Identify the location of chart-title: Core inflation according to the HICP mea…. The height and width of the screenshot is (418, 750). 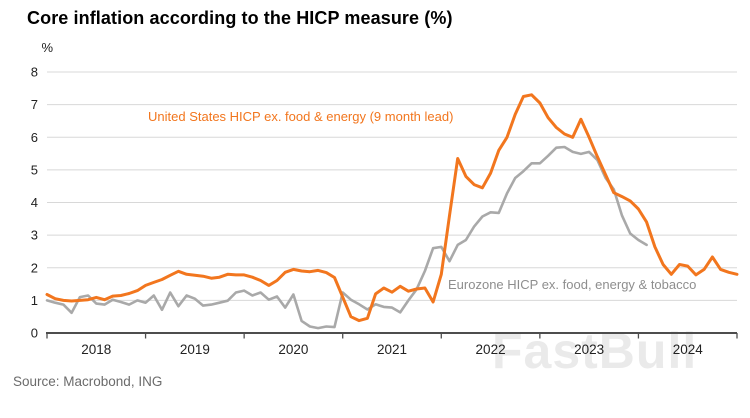
(240, 18).